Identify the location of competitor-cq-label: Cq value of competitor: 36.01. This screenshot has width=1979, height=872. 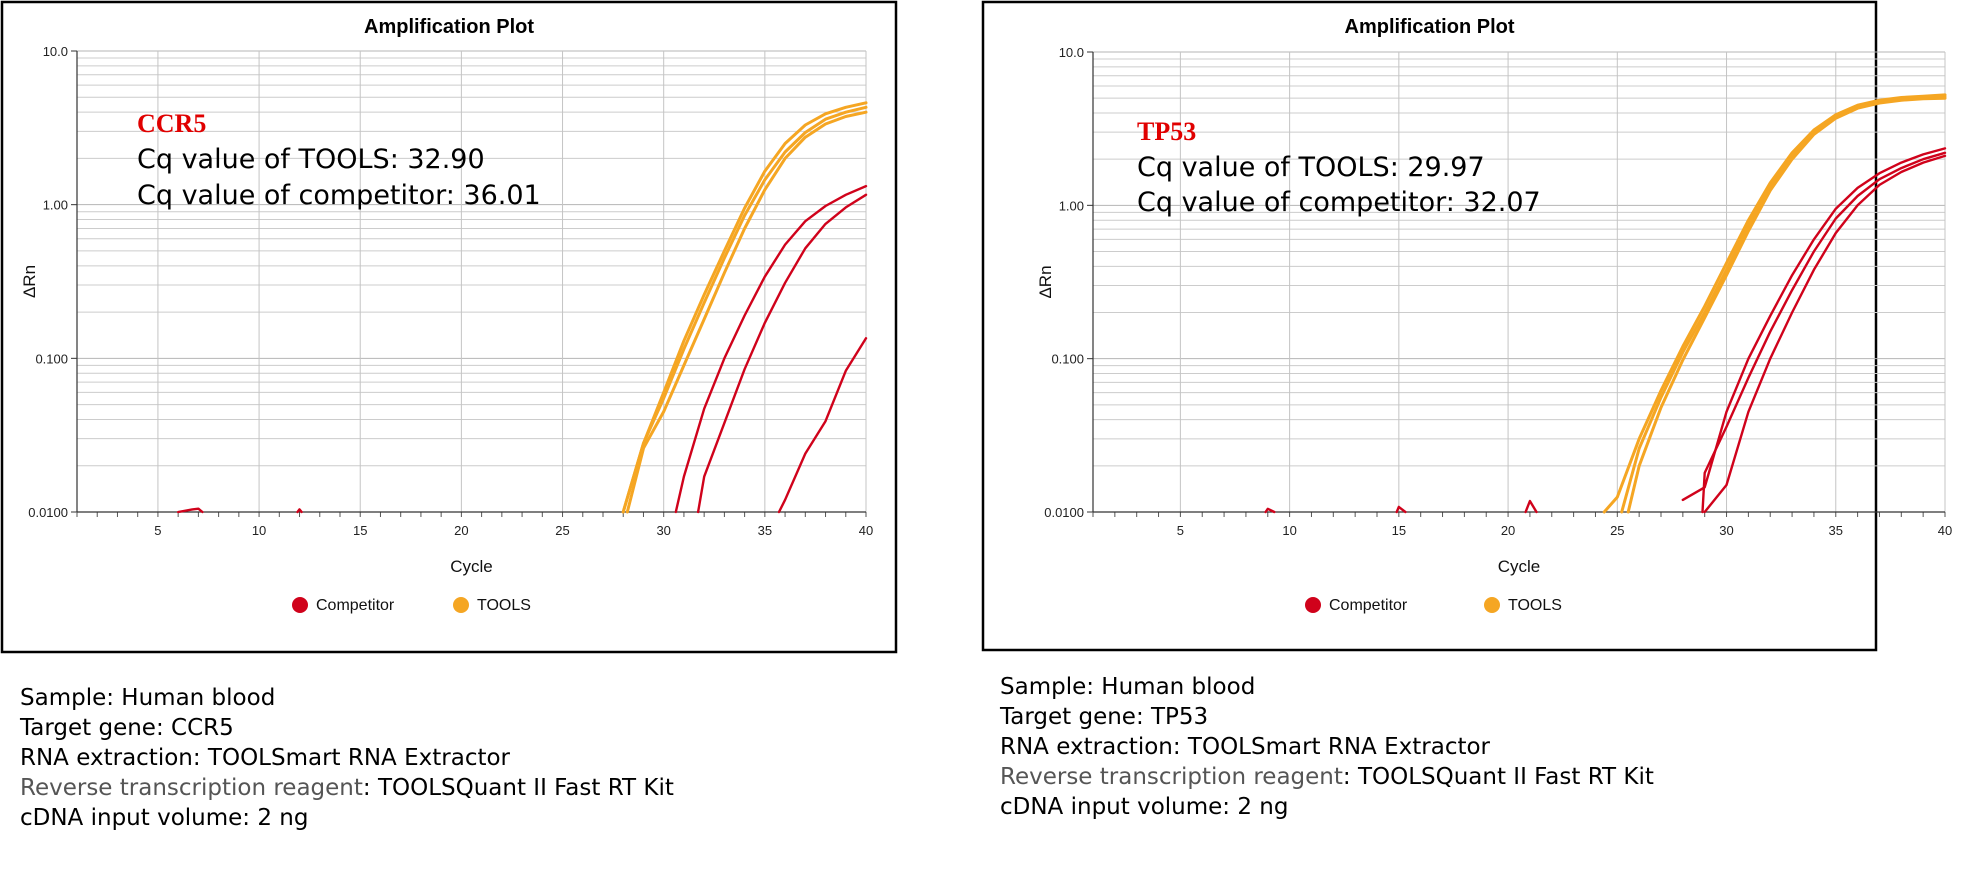
(339, 195).